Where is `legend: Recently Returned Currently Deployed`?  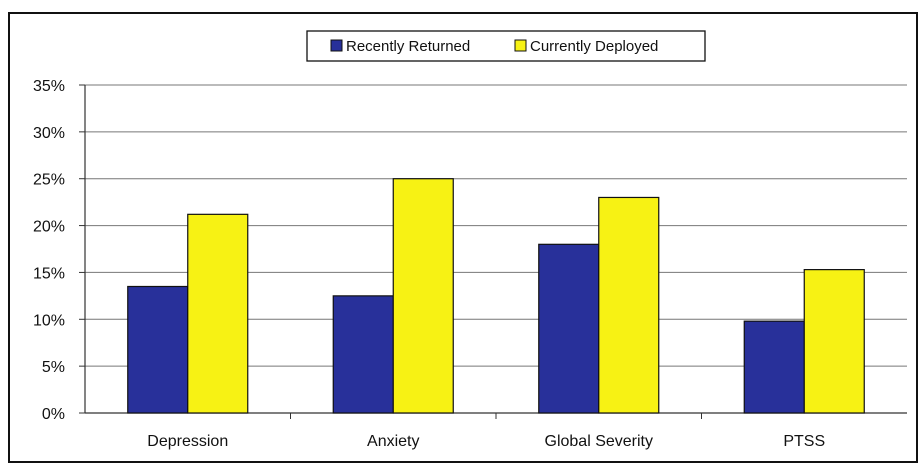
legend: Recently Returned Currently Deployed is located at coordinates (506, 46).